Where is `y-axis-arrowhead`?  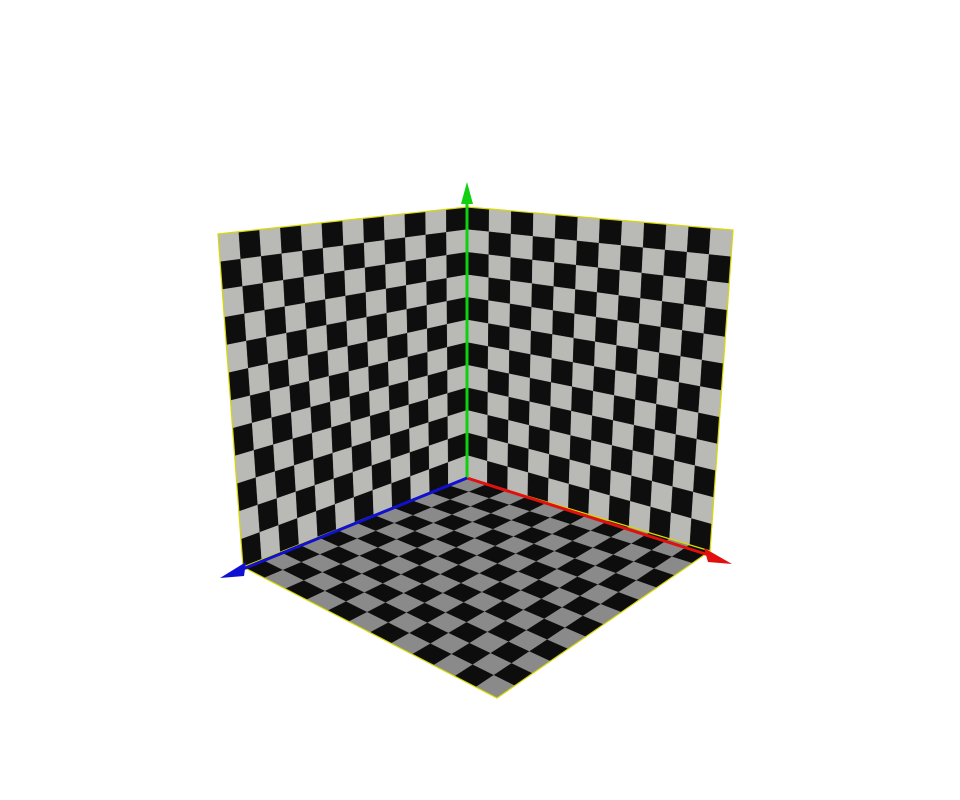
y-axis-arrowhead is located at coordinates (467, 193).